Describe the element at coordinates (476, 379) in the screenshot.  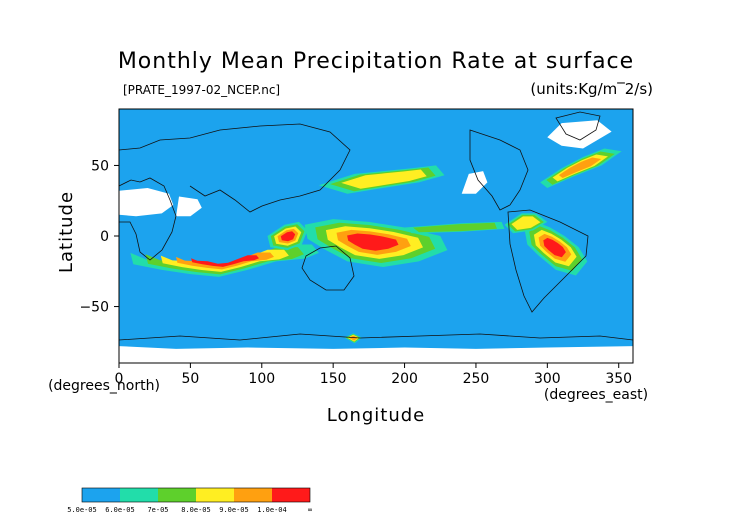
I see `x-tick-label: 250` at that location.